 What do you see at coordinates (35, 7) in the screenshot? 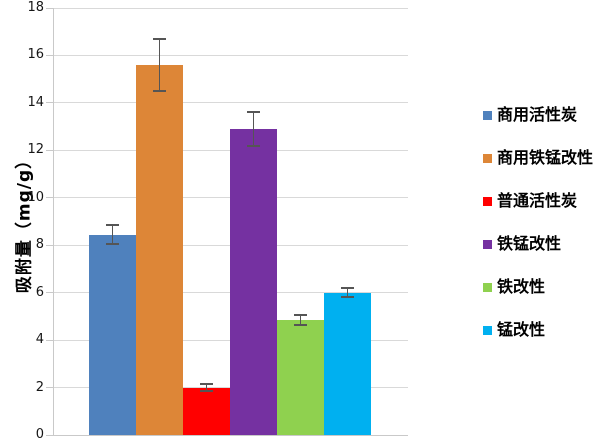
I see `y-tick-label: 18` at bounding box center [35, 7].